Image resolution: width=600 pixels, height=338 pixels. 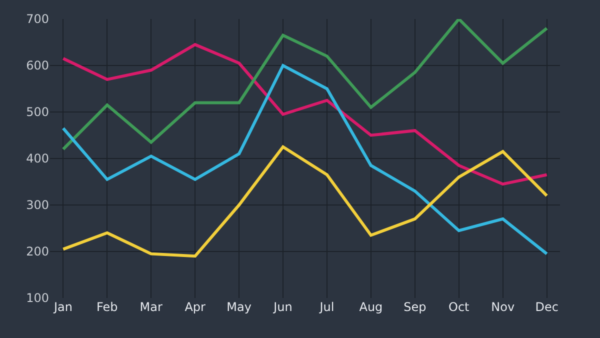 I want to click on y-tick-label: 700, so click(x=37, y=19).